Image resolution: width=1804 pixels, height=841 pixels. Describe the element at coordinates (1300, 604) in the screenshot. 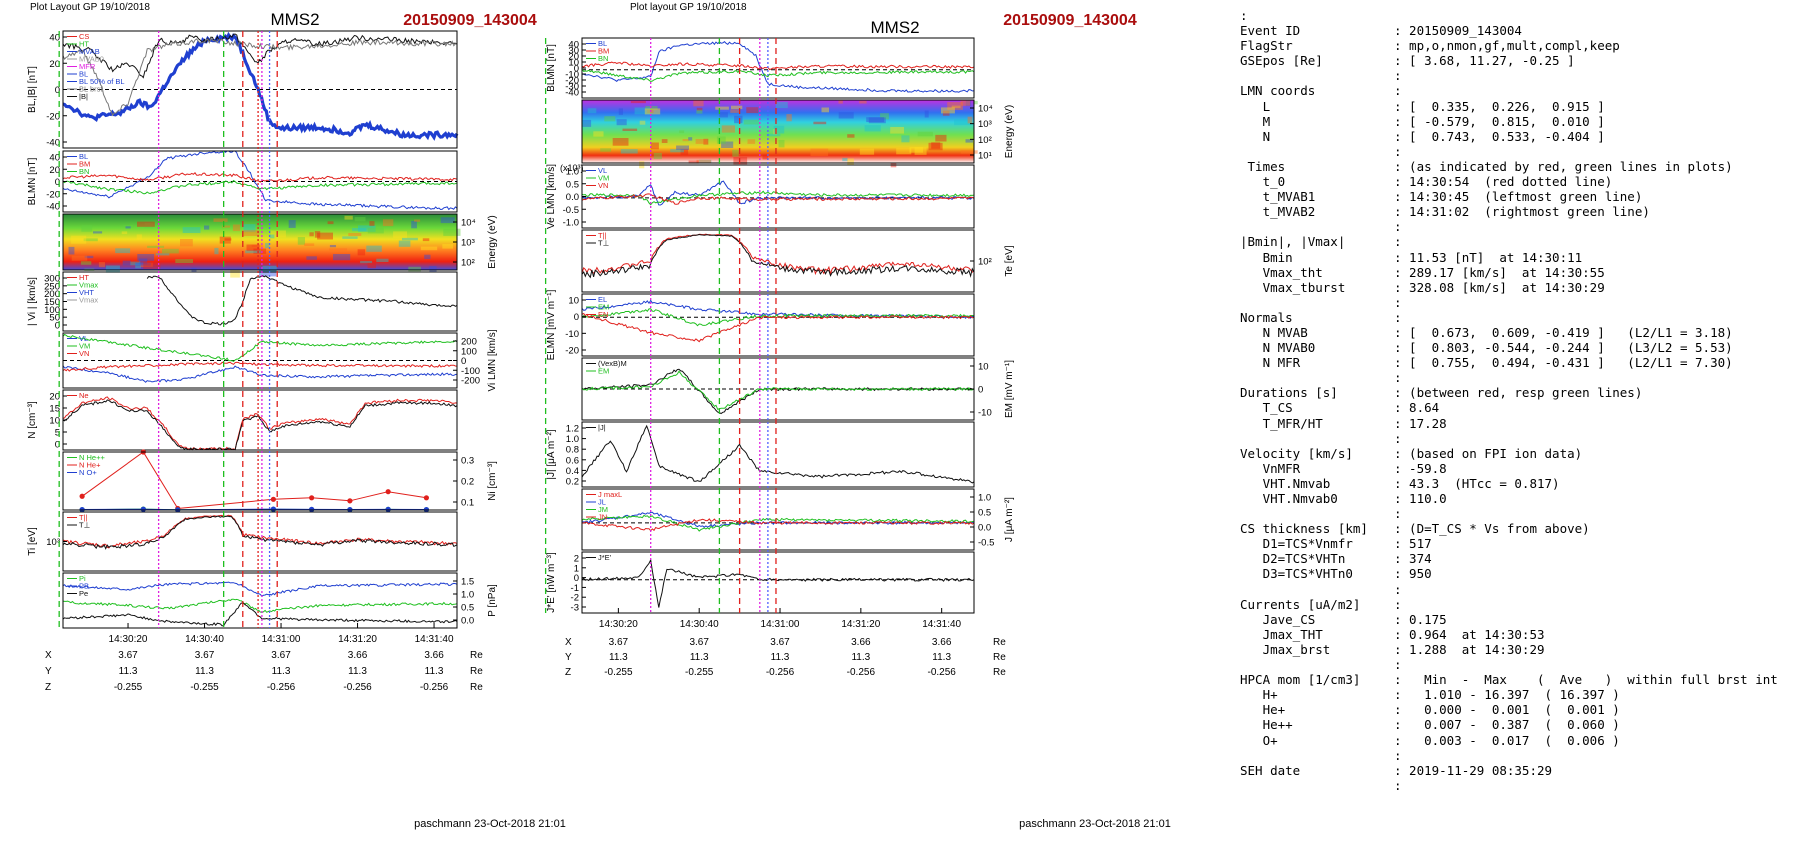

I see `summary-key: Currents [uA/m2]` at that location.